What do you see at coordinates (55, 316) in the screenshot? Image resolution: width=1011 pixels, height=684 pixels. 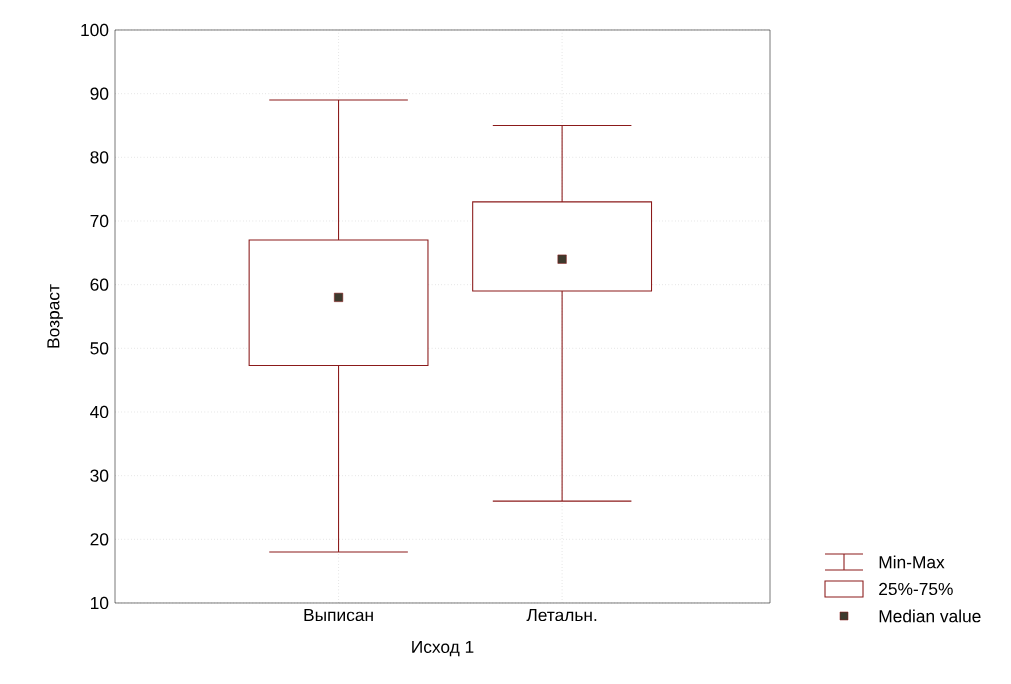 I see `y-axis-title: Возраст` at bounding box center [55, 316].